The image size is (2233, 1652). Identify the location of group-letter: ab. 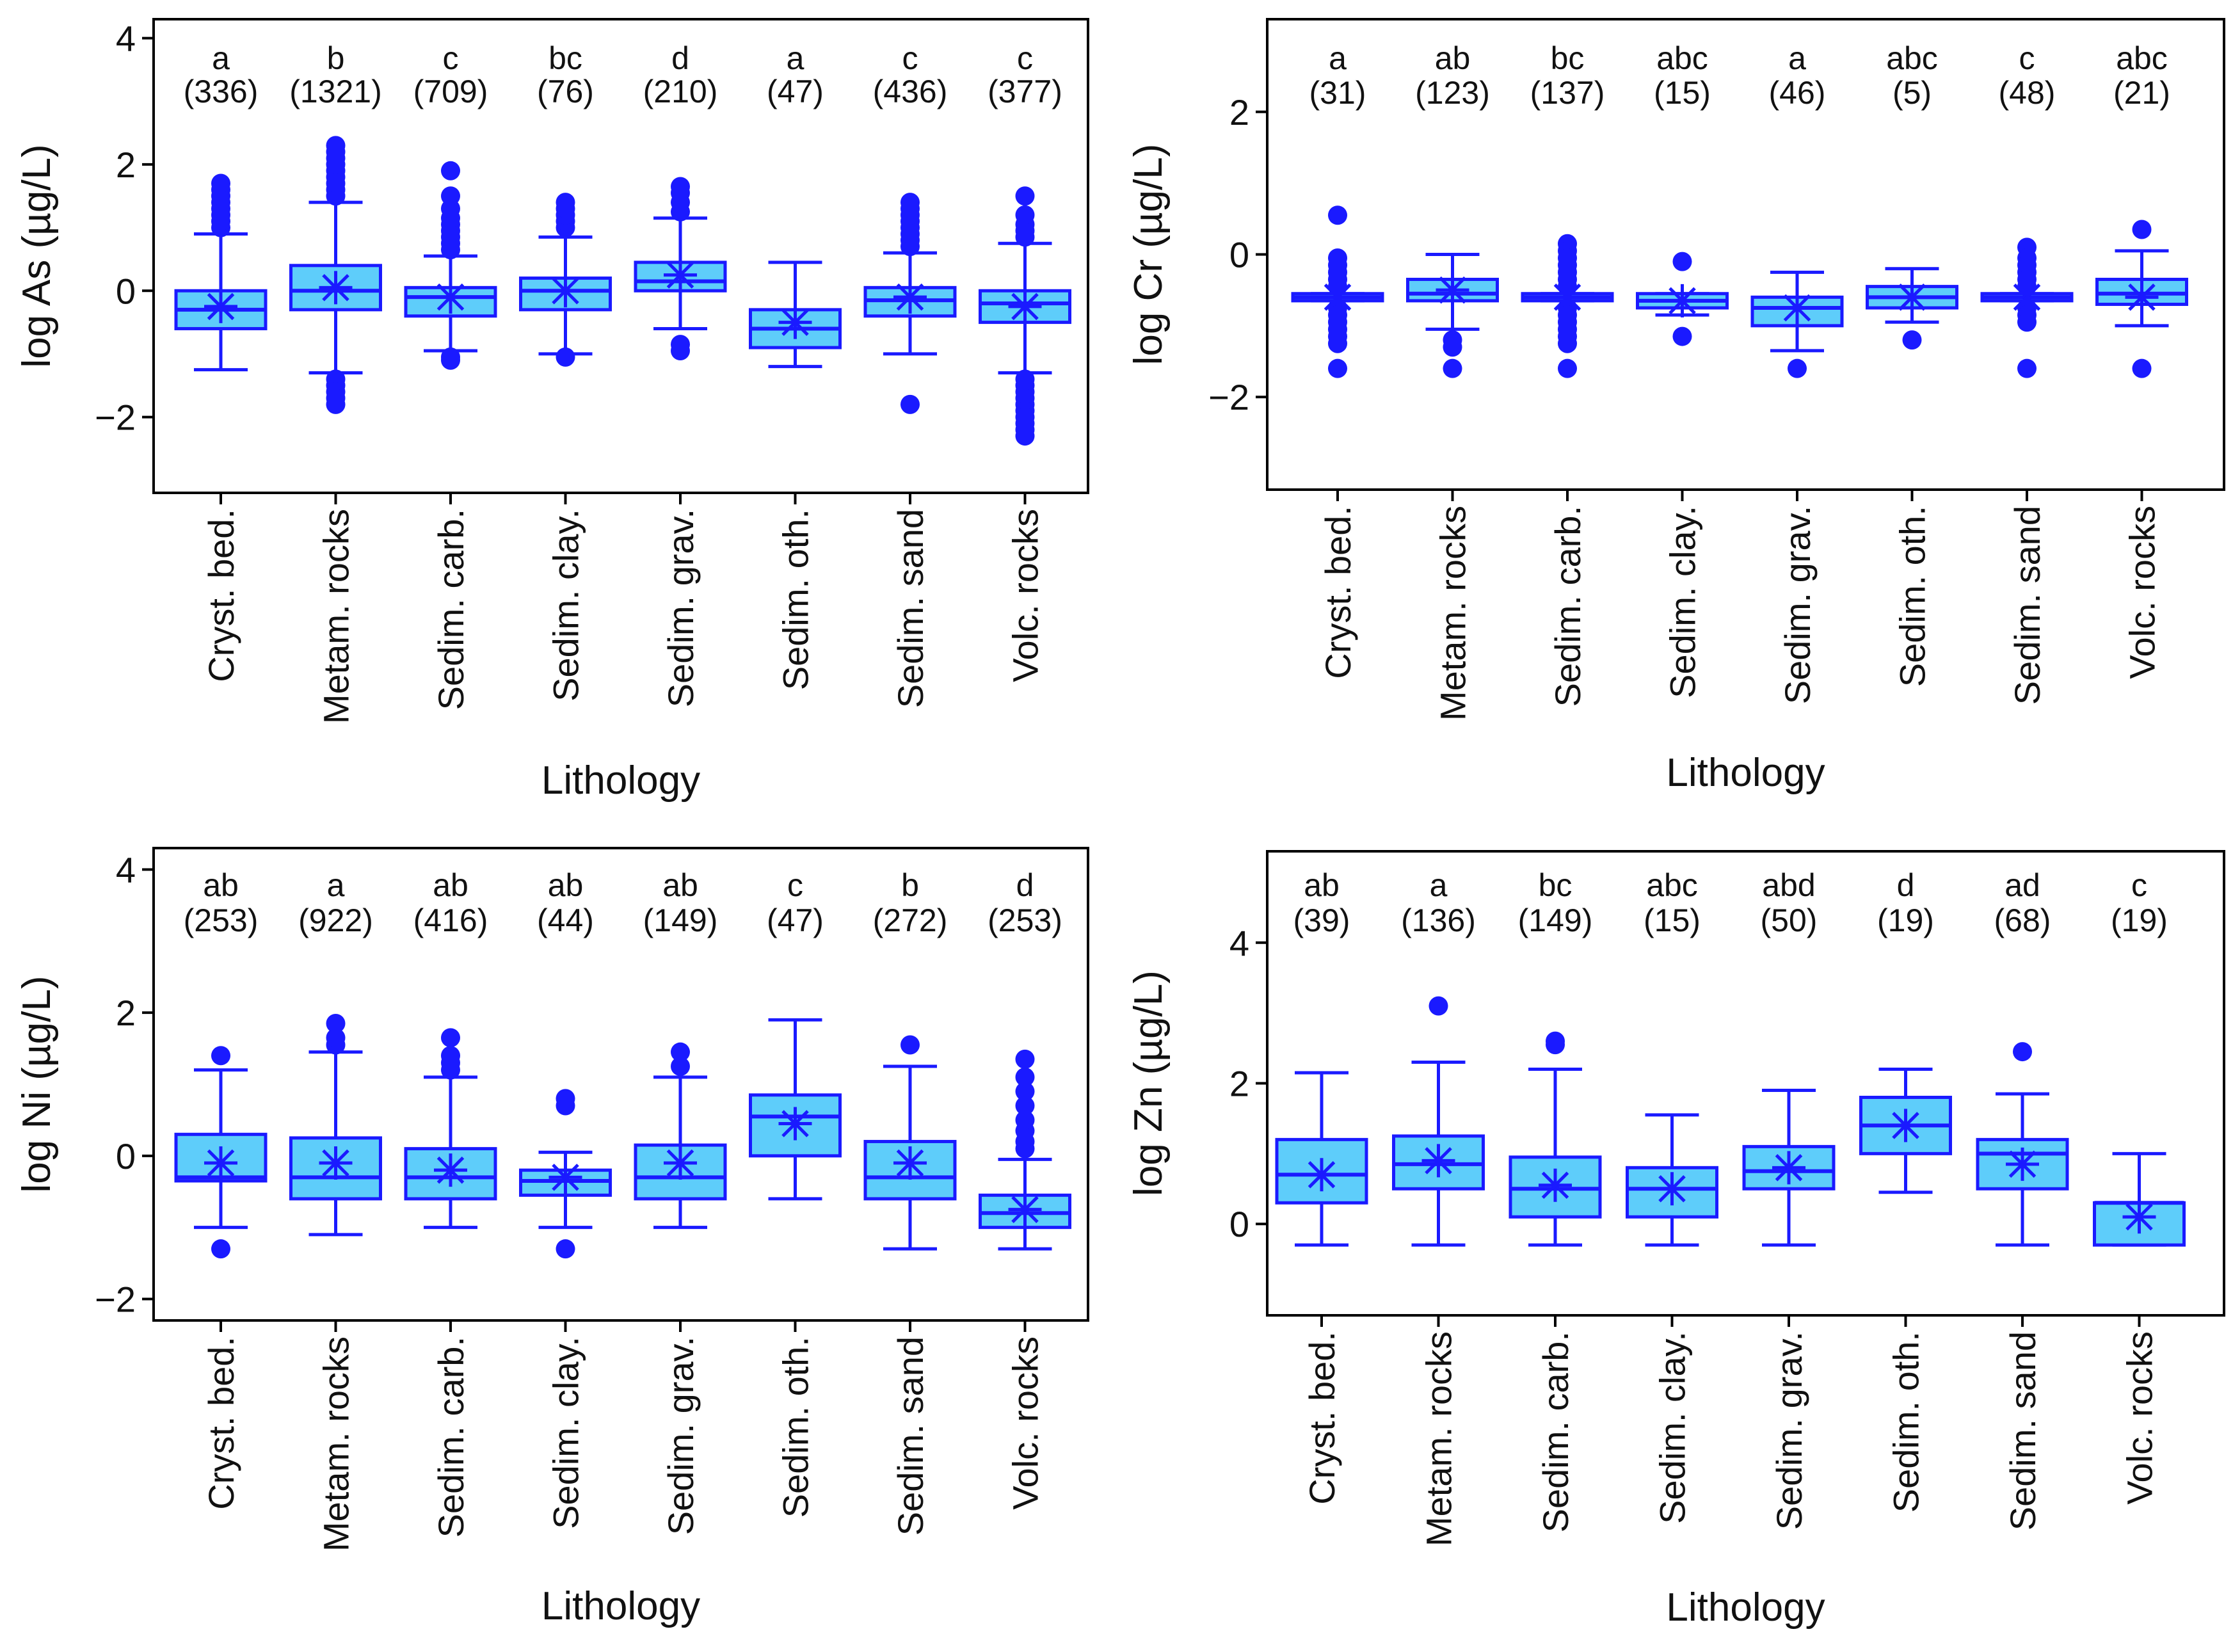
(680, 885).